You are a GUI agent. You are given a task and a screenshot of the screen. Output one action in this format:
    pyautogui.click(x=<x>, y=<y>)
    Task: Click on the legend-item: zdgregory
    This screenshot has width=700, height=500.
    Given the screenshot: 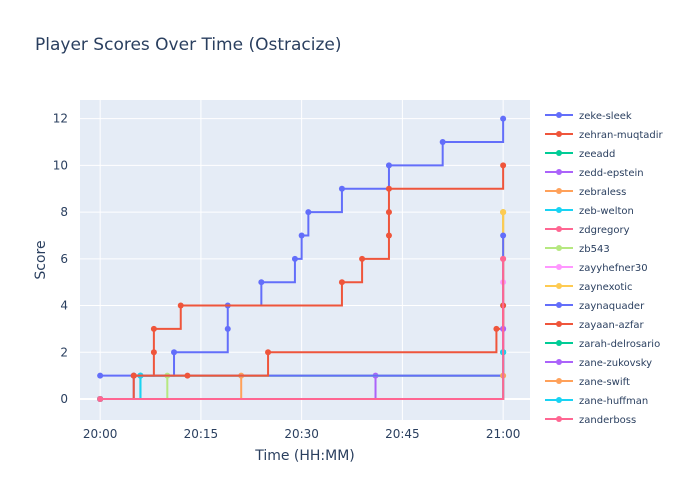 What is the action you would take?
    pyautogui.click(x=587, y=230)
    